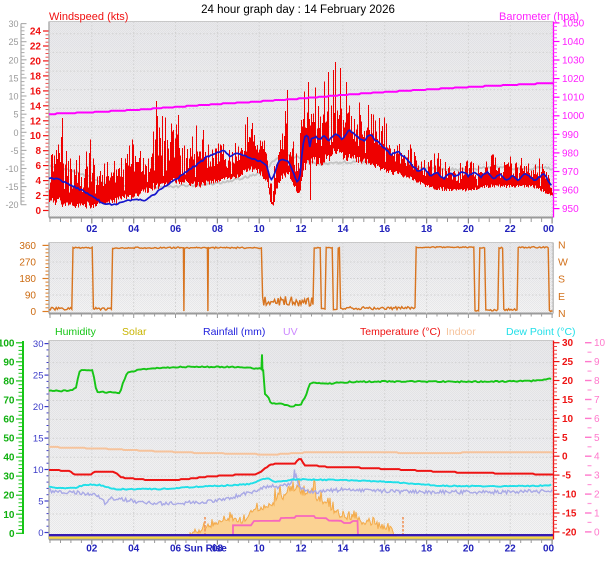 This screenshot has width=608, height=561. What do you see at coordinates (573, 23) in the screenshot?
I see `svg-text: 1050` at bounding box center [573, 23].